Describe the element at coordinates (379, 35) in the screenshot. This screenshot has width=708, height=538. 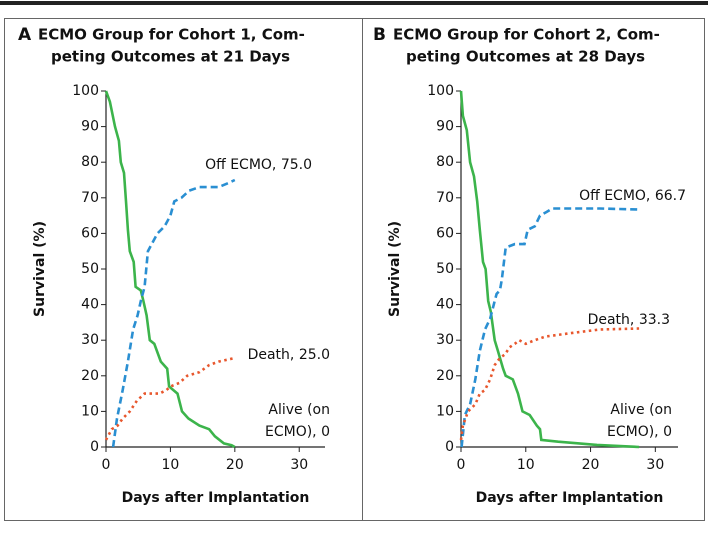
I see `panel-letter: B` at that location.